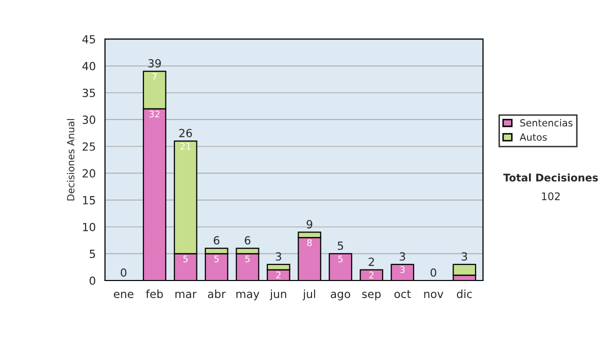 This screenshot has height=340, width=600. Describe the element at coordinates (341, 246) in the screenshot. I see `total-label: 5` at that location.